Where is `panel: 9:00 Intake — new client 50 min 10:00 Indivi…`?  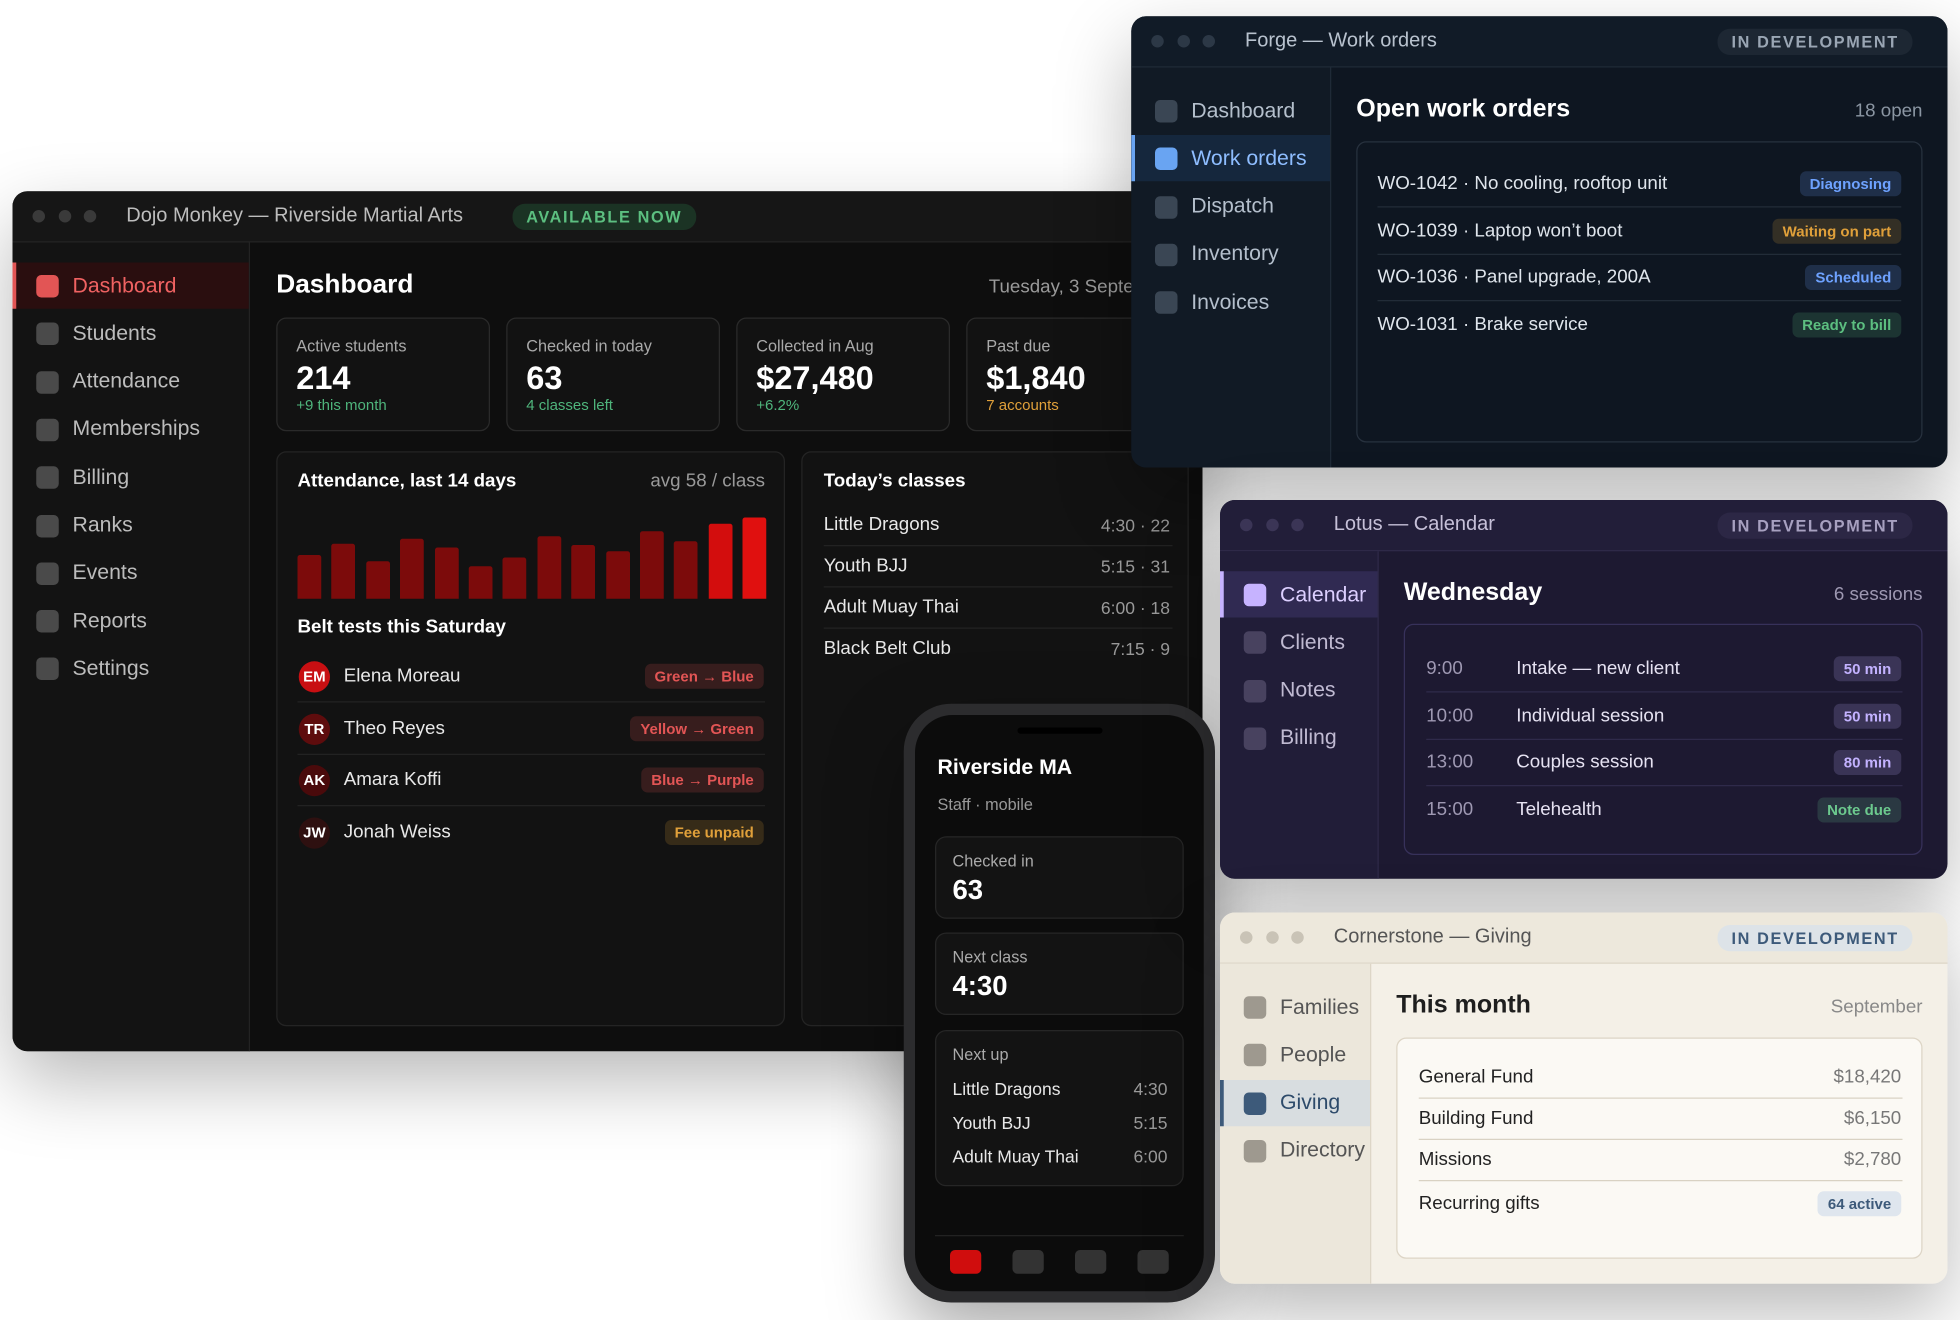
panel: 9:00 Intake — new client 50 min 10:00 Indivi… is located at coordinates (1663, 739).